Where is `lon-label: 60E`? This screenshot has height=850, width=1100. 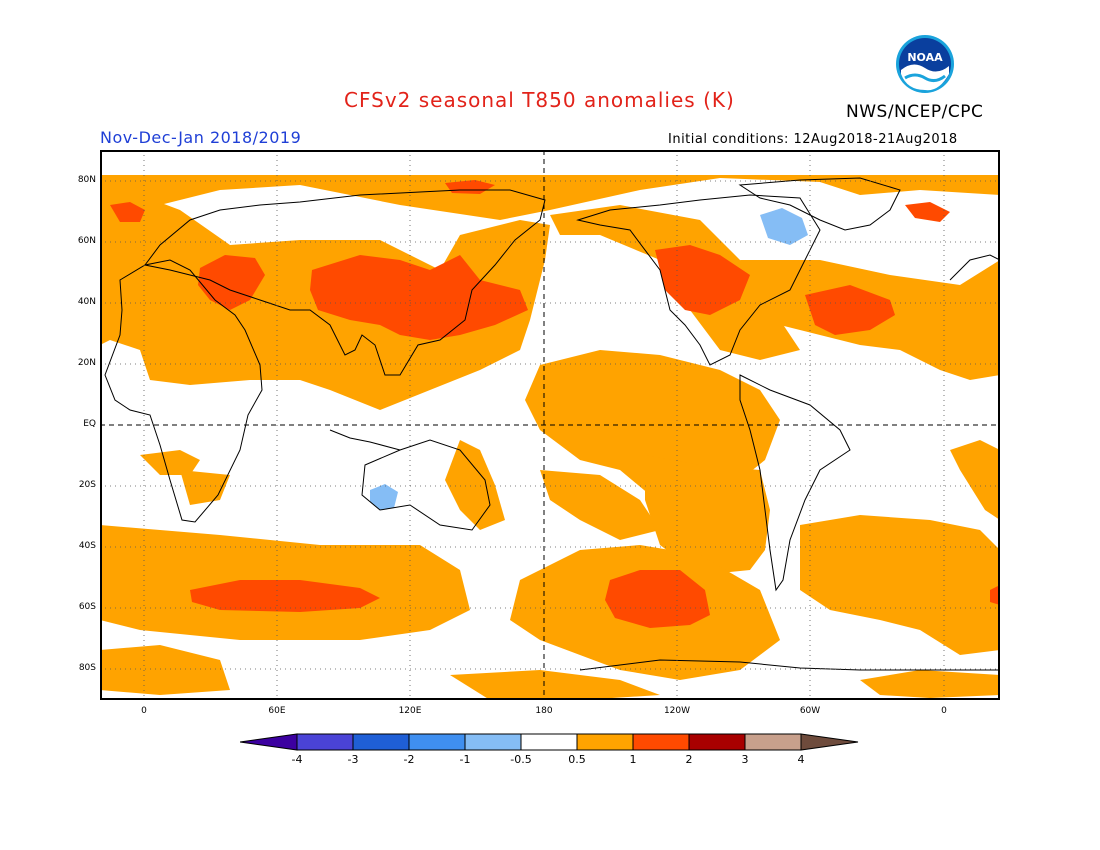 lon-label: 60E is located at coordinates (277, 711).